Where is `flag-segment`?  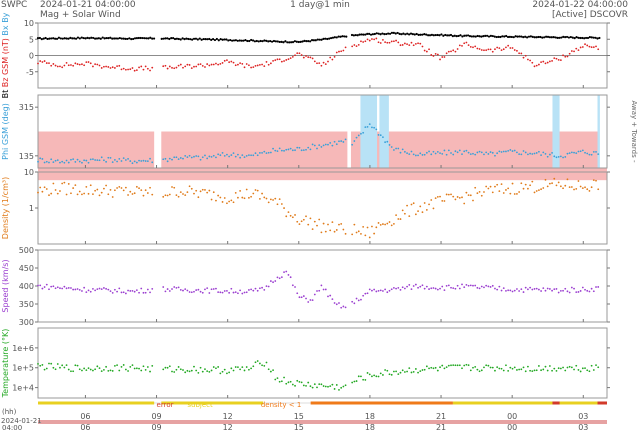 flag-segment is located at coordinates (212, 403).